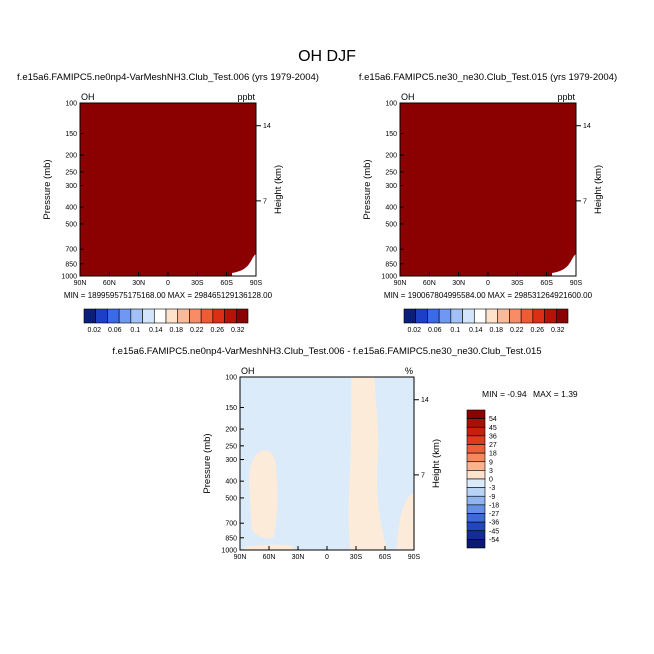 The image size is (654, 654). Describe the element at coordinates (494, 505) in the screenshot. I see `colorbar-label: -18` at that location.